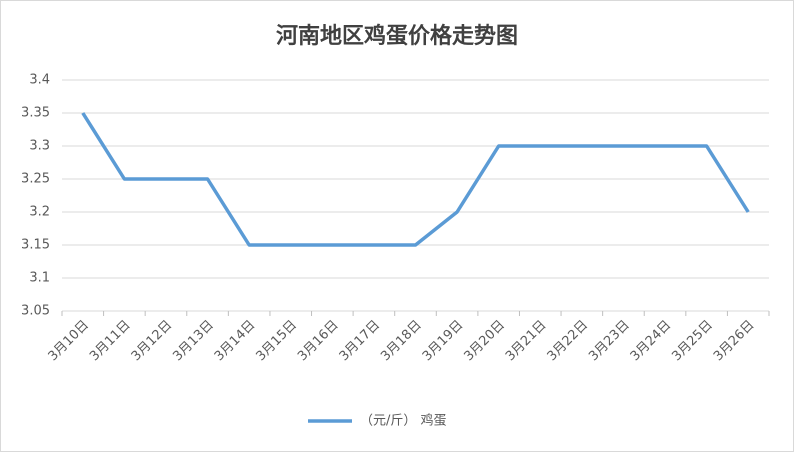  What do you see at coordinates (403, 421) in the screenshot?
I see `legend-label: （元/斤） 鸡蛋` at bounding box center [403, 421].